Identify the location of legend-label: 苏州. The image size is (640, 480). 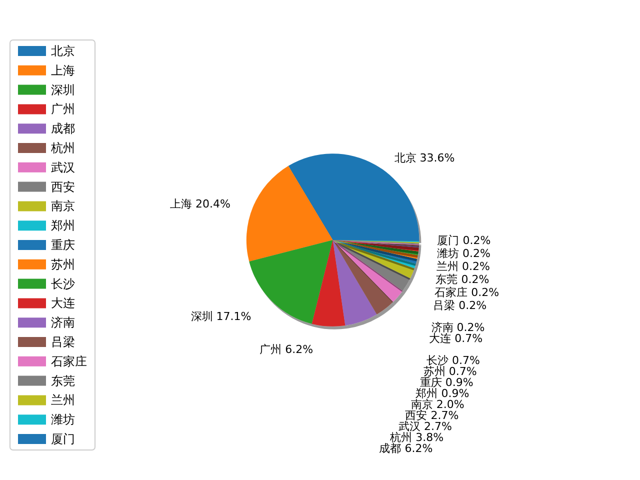
(63, 264).